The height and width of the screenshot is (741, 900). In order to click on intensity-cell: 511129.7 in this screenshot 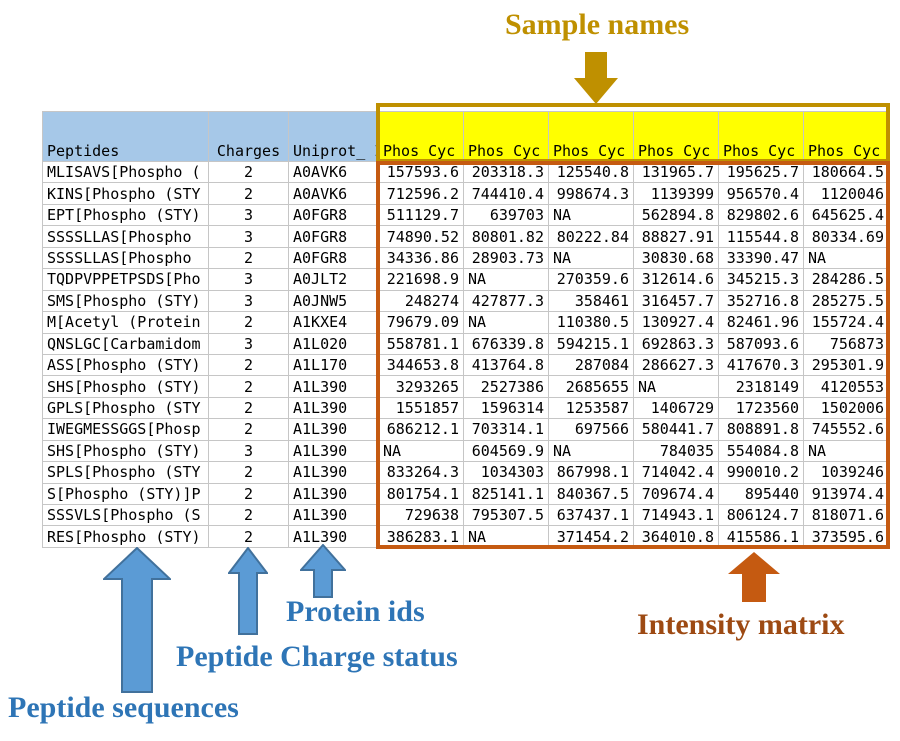, I will do `click(421, 215)`.